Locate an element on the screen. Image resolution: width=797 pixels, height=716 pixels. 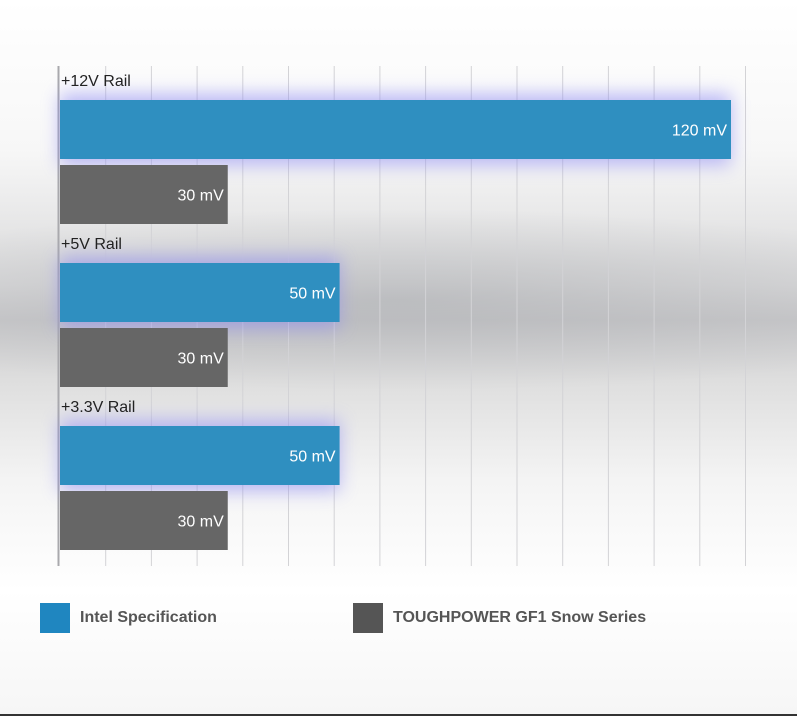
category-label: +12V Rail is located at coordinates (96, 81).